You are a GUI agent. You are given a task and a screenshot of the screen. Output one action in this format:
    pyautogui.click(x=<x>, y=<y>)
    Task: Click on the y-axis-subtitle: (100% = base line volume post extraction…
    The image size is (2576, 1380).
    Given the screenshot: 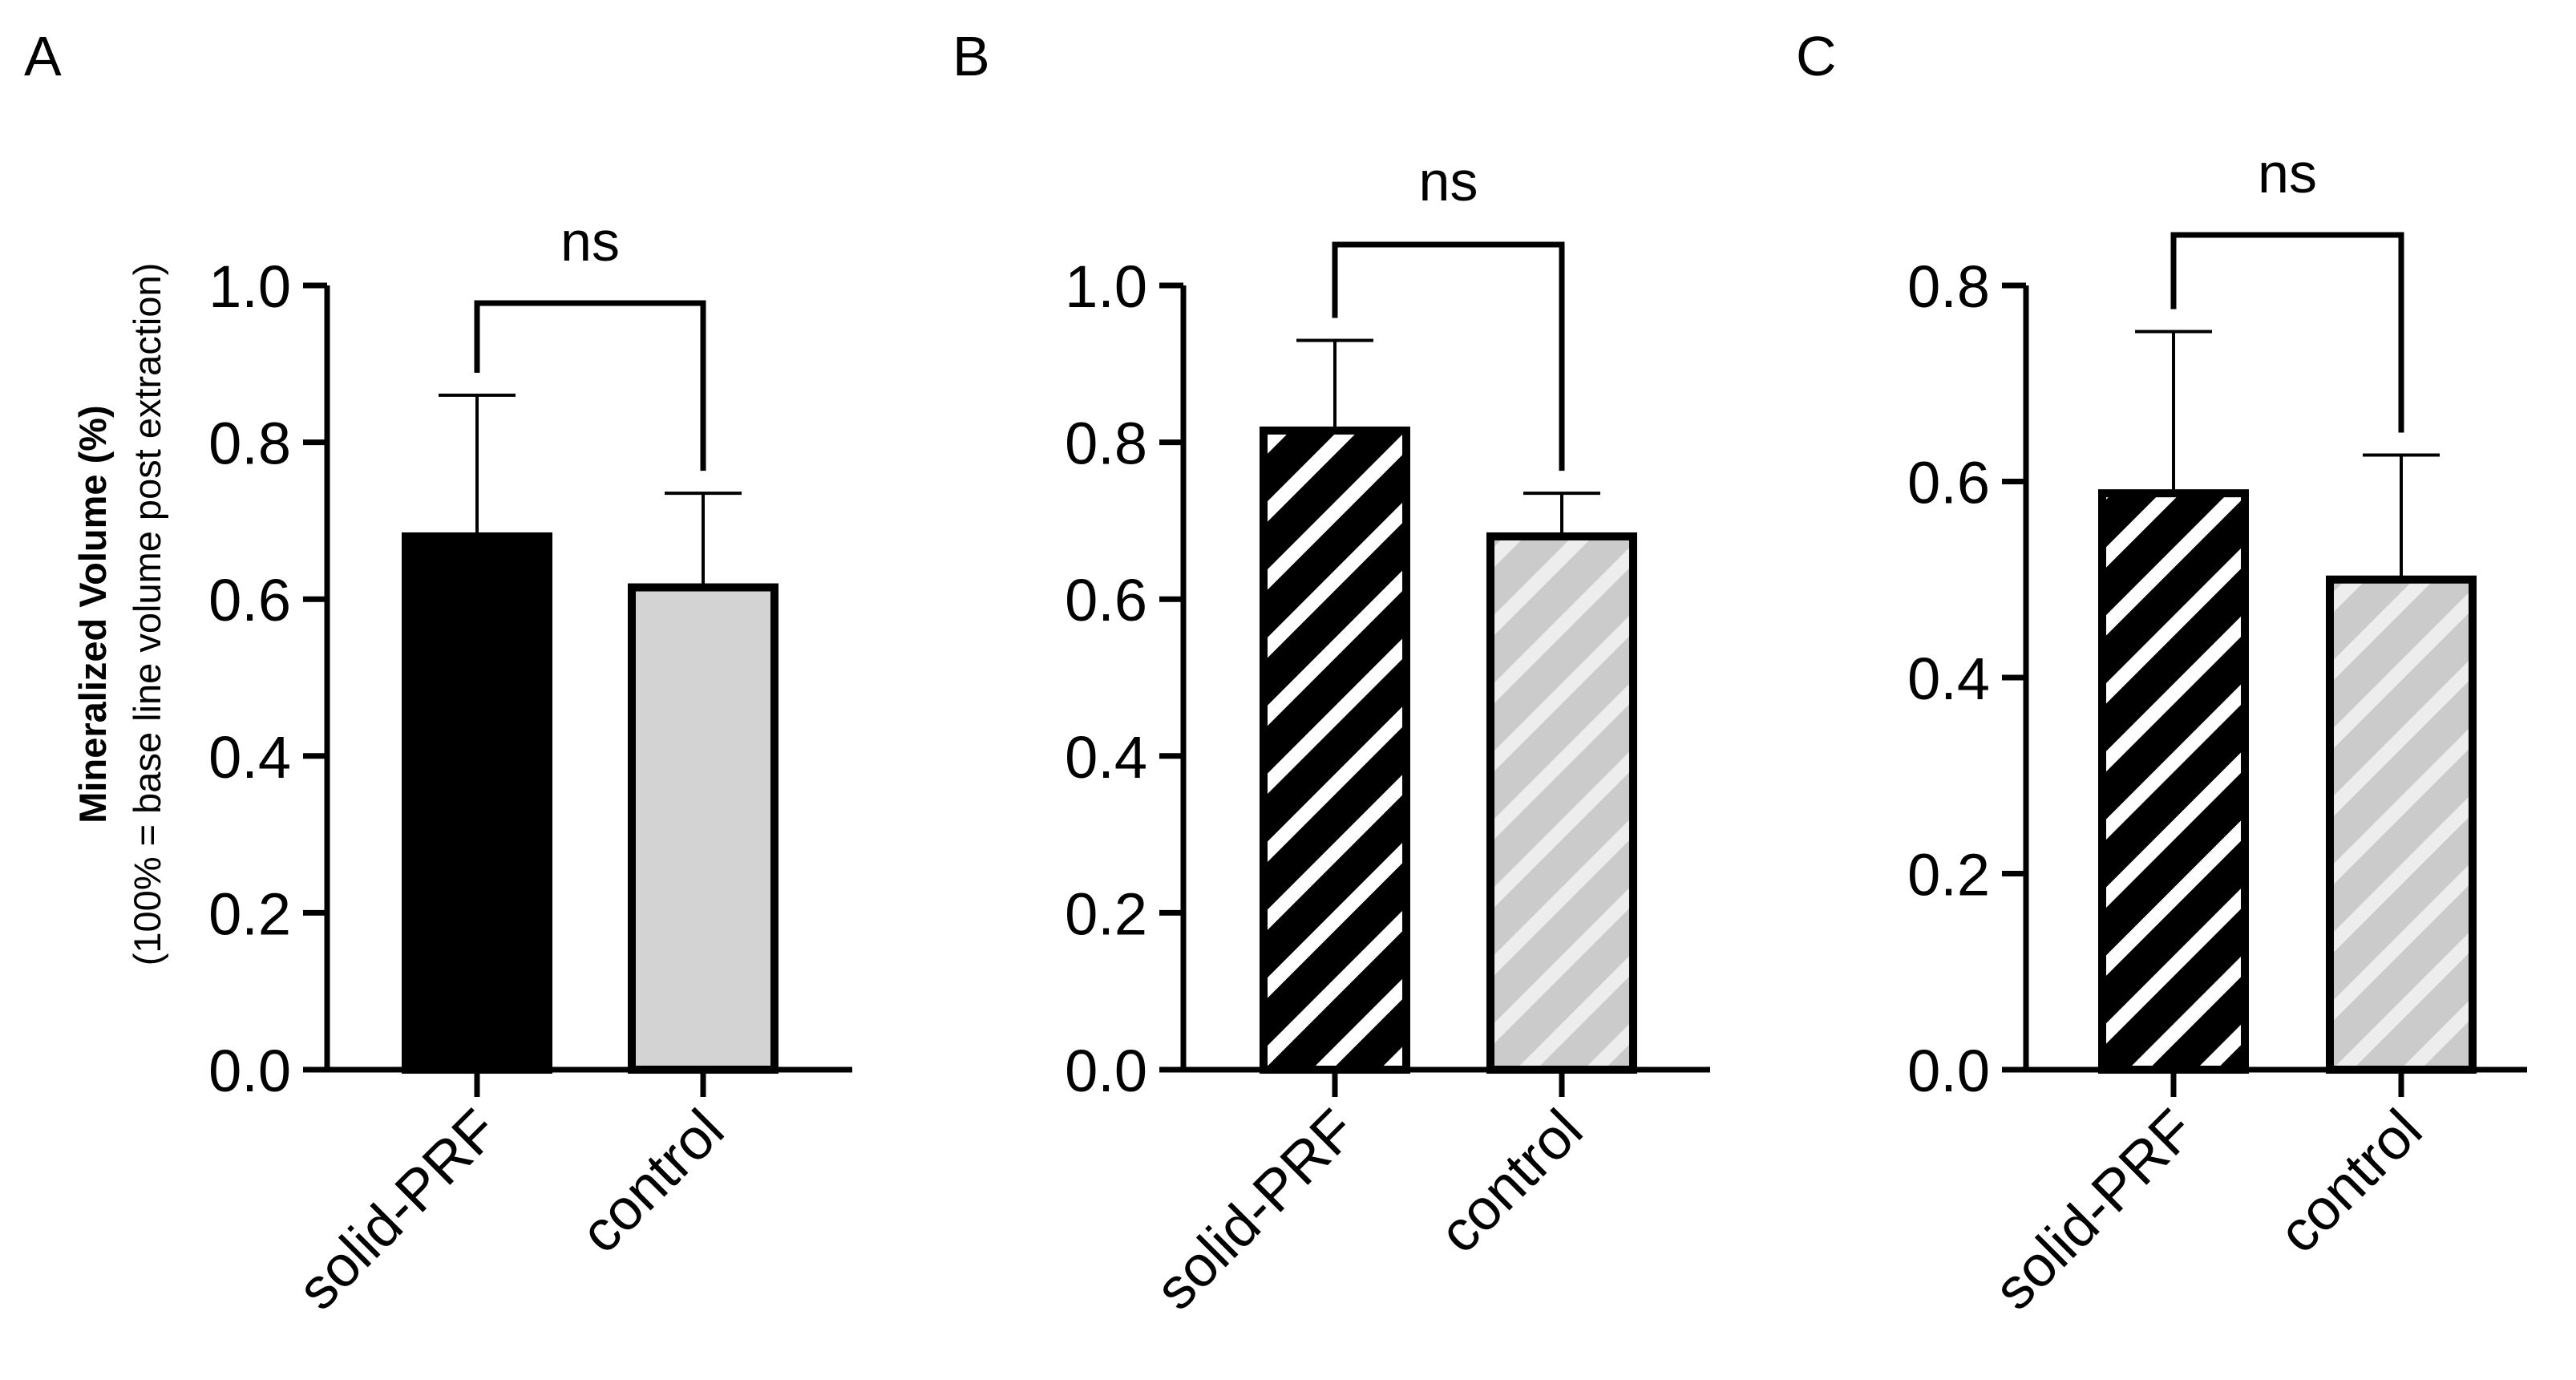 What is the action you would take?
    pyautogui.click(x=147, y=614)
    